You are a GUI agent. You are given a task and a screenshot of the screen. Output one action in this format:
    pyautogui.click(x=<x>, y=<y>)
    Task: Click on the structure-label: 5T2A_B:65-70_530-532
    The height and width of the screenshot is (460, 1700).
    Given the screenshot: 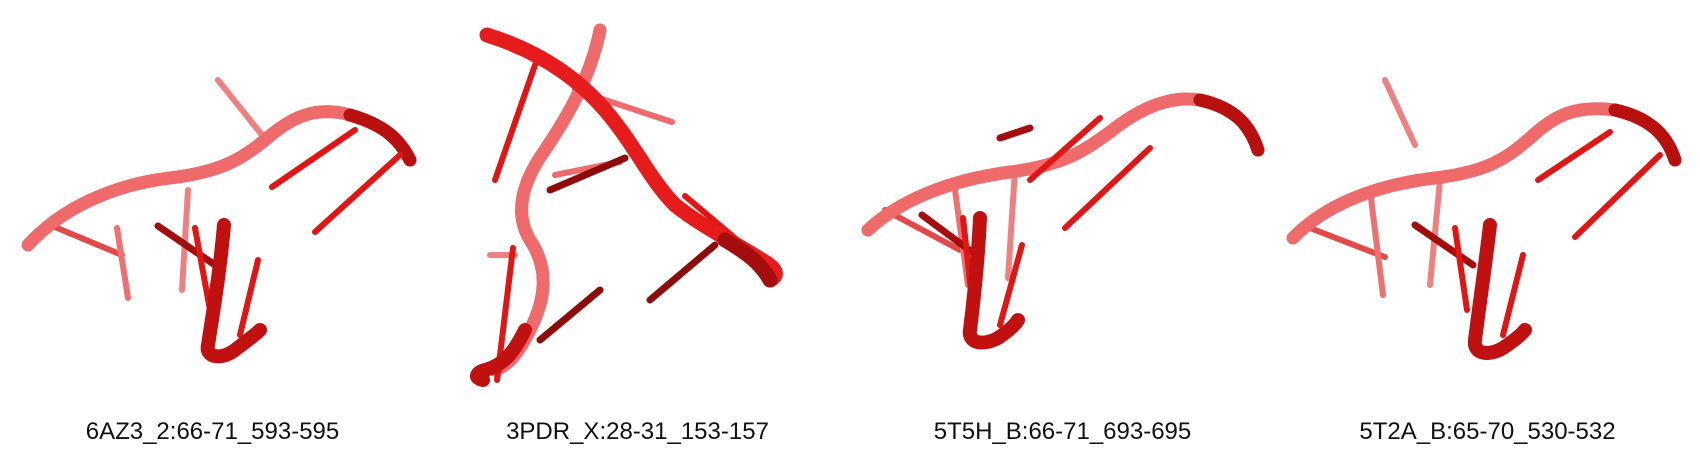 What is the action you would take?
    pyautogui.click(x=1487, y=431)
    